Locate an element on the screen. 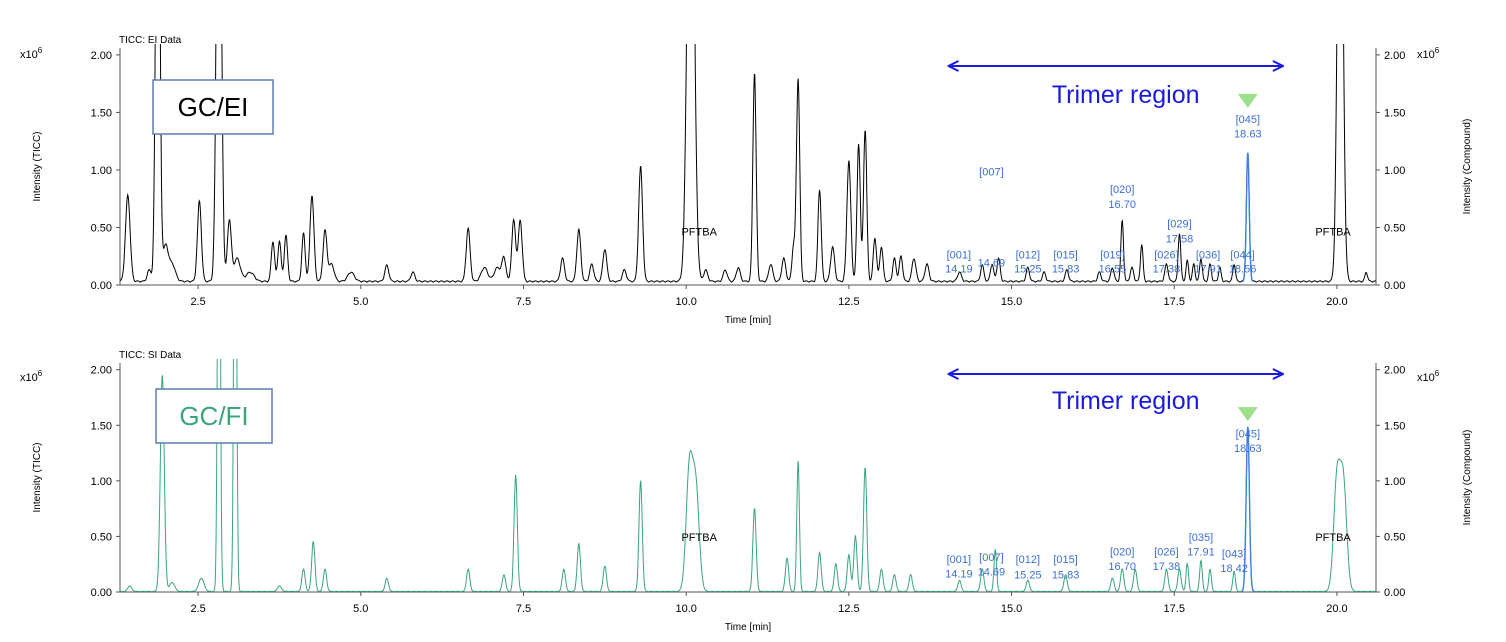  compound-label: [044] is located at coordinates (1242, 256).